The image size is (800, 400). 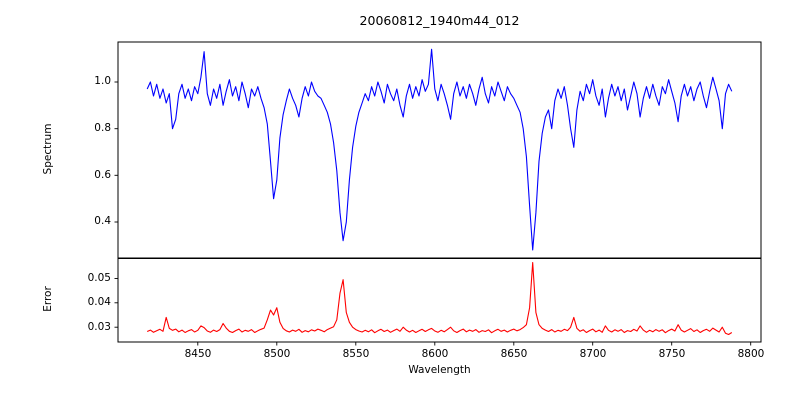 What do you see at coordinates (198, 354) in the screenshot?
I see `x-tick-label: 8450` at bounding box center [198, 354].